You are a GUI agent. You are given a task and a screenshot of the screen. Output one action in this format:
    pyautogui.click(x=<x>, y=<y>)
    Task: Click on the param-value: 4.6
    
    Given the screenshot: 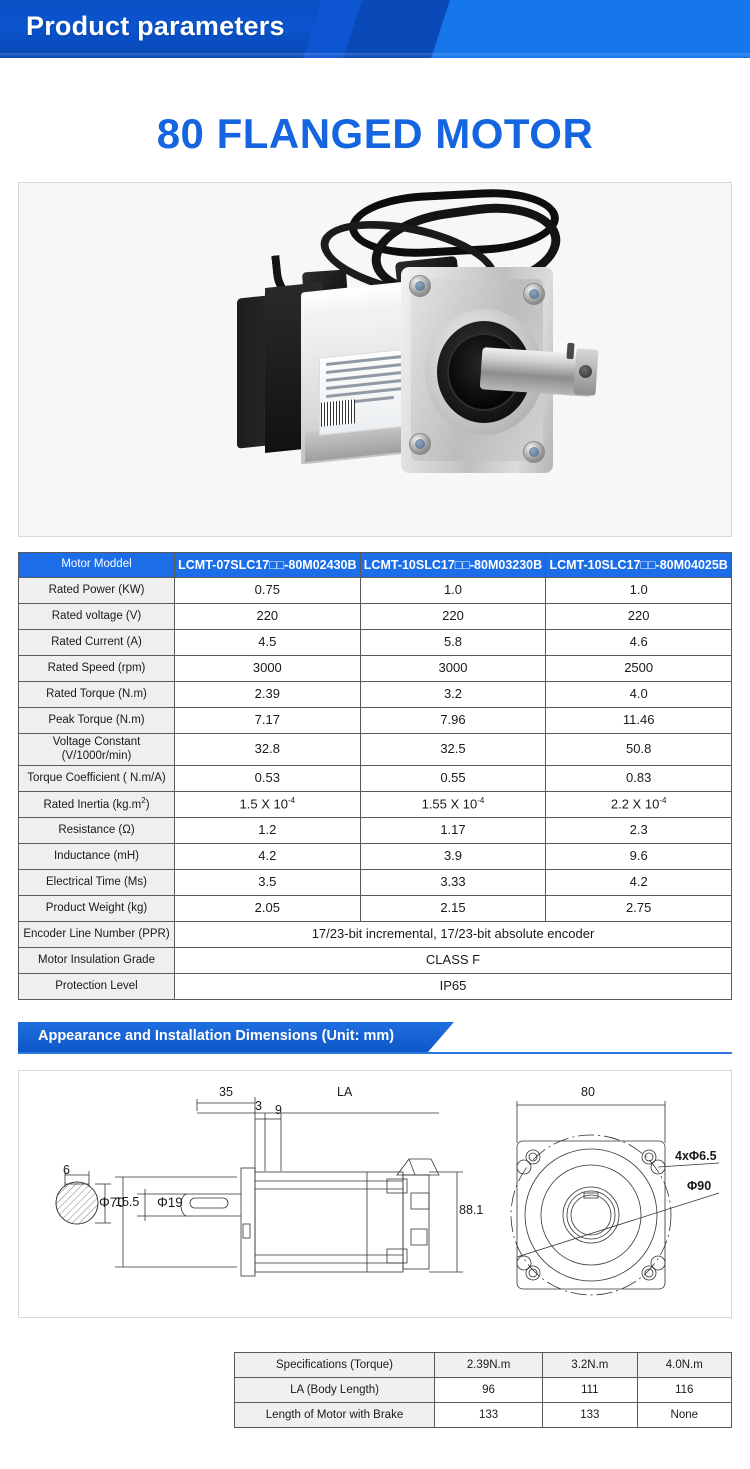 What is the action you would take?
    pyautogui.click(x=638, y=642)
    